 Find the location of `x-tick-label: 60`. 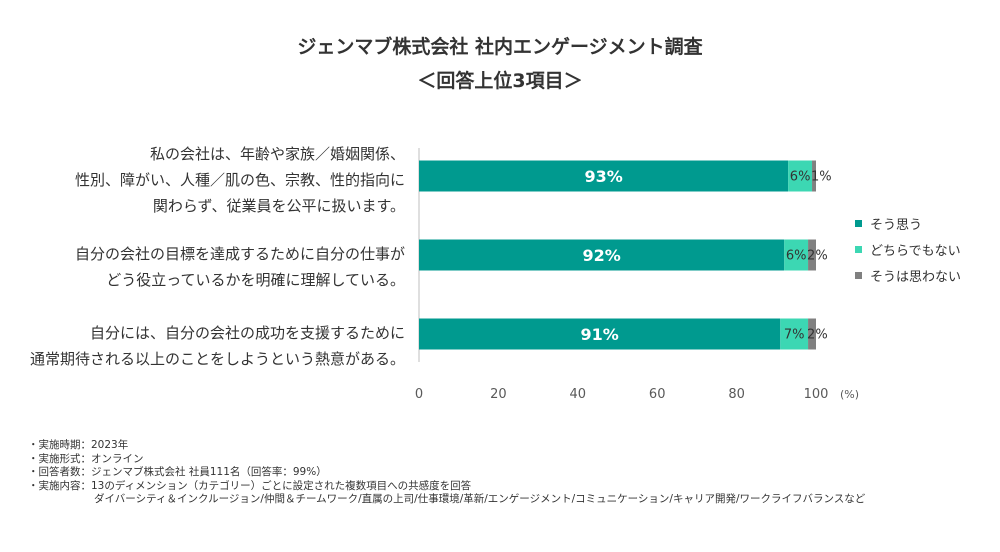

x-tick-label: 60 is located at coordinates (657, 394).